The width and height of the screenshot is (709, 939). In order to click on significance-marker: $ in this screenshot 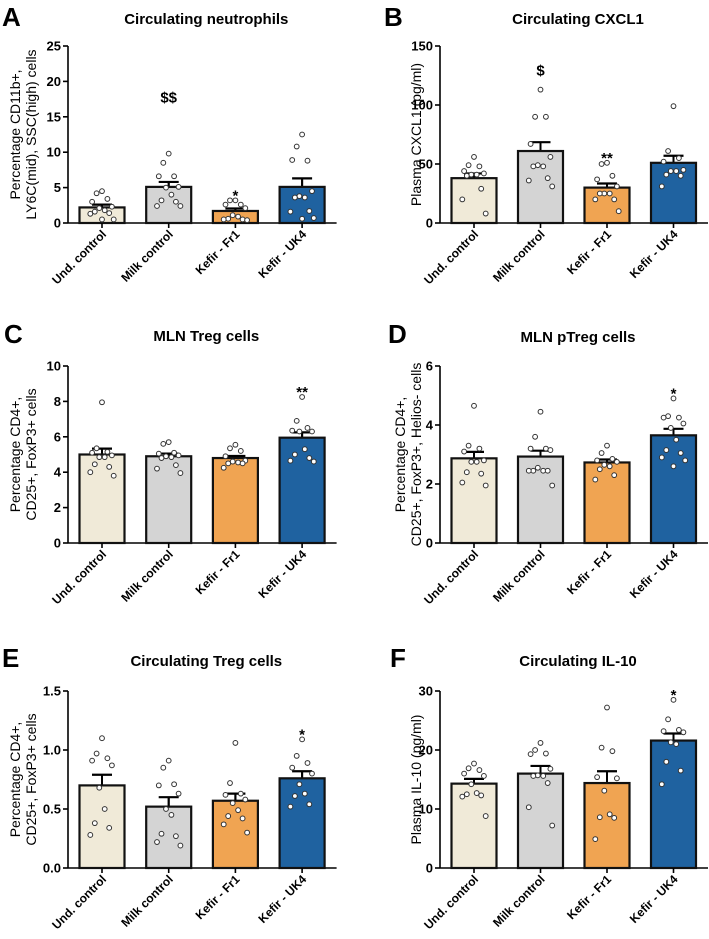, I will do `click(540, 71)`.